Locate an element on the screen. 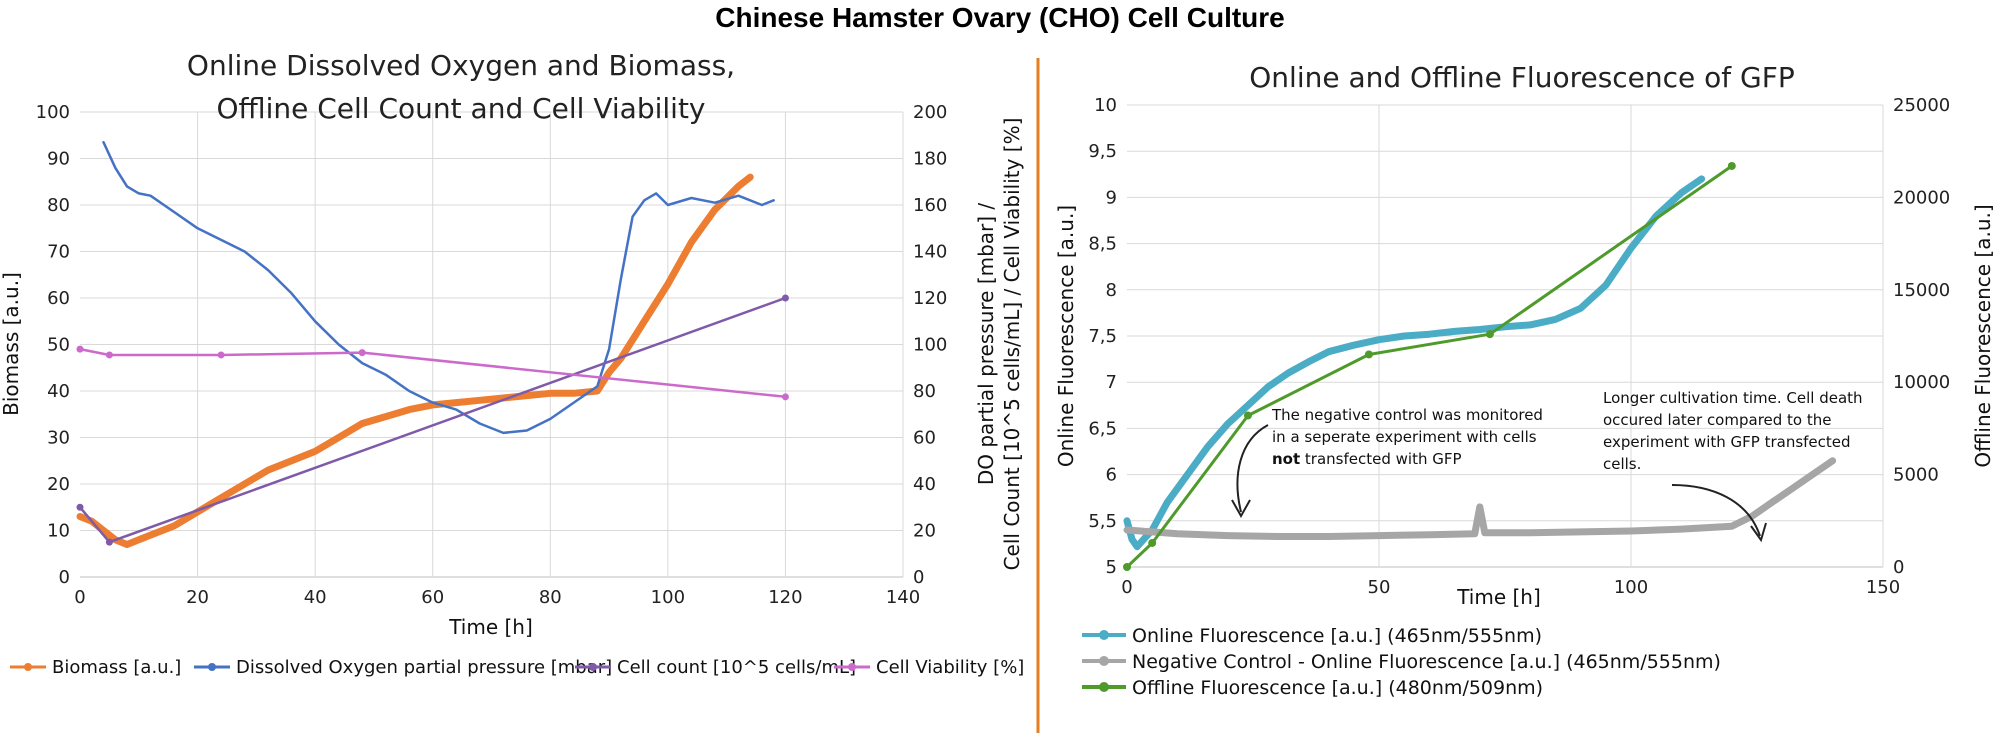 The width and height of the screenshot is (2000, 733). x-tick-label: 140 is located at coordinates (903, 597).